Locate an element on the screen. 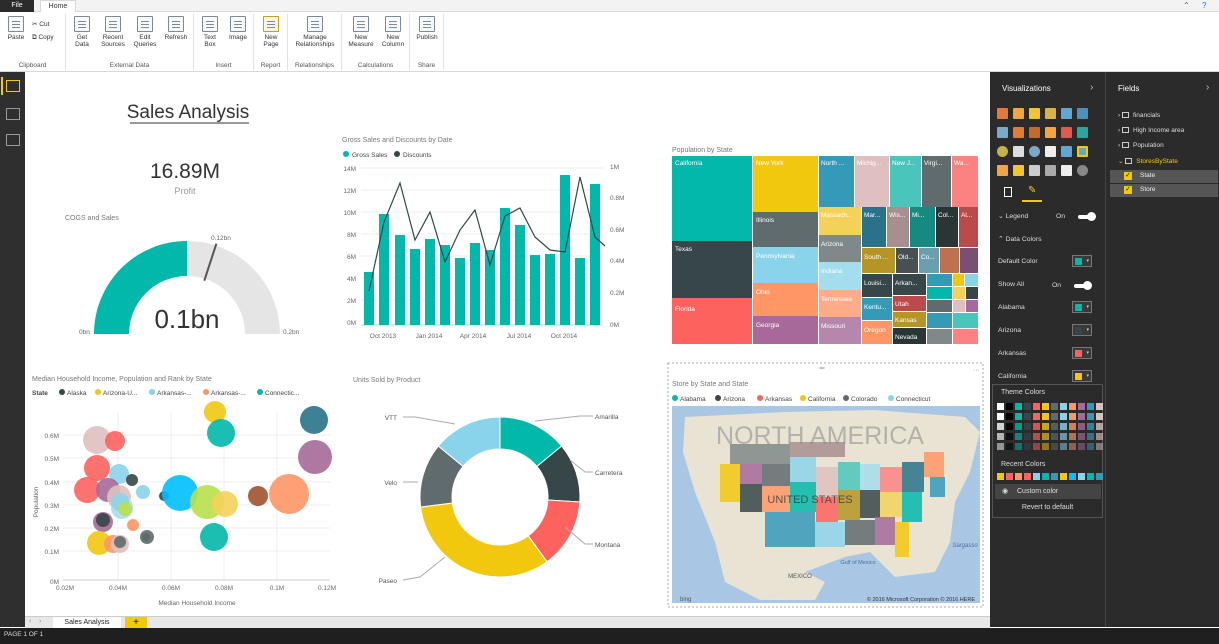 The width and height of the screenshot is (1219, 644). slicer-icon is located at coordinates (1066, 170).